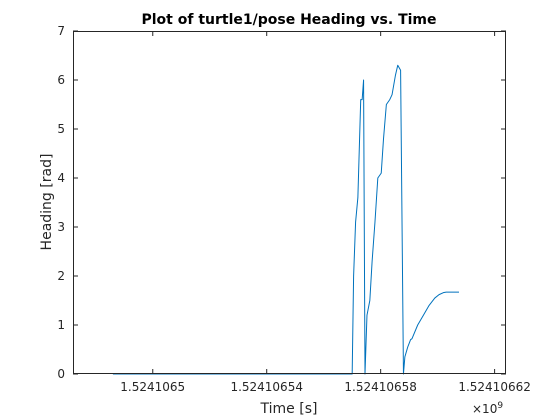 Image resolution: width=560 pixels, height=420 pixels. I want to click on x-axis-exponent: ×10⁹, so click(487, 408).